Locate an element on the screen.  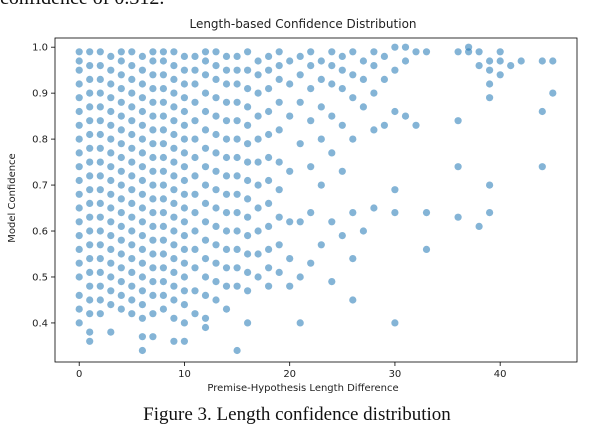
y-tick-label: 0.8 is located at coordinates (40, 140).